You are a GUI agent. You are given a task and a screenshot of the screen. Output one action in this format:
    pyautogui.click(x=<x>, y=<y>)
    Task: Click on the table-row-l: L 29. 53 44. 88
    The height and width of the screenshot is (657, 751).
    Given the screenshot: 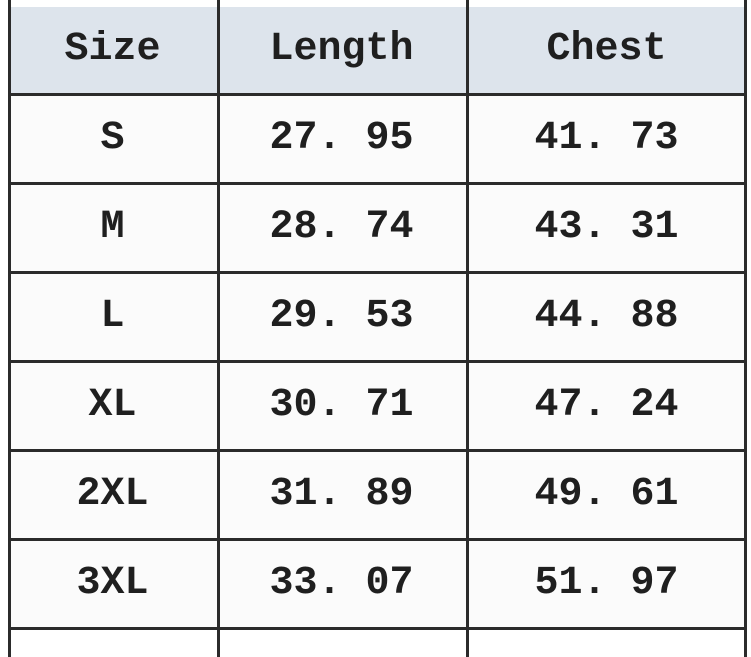 What is the action you would take?
    pyautogui.click(x=377, y=317)
    